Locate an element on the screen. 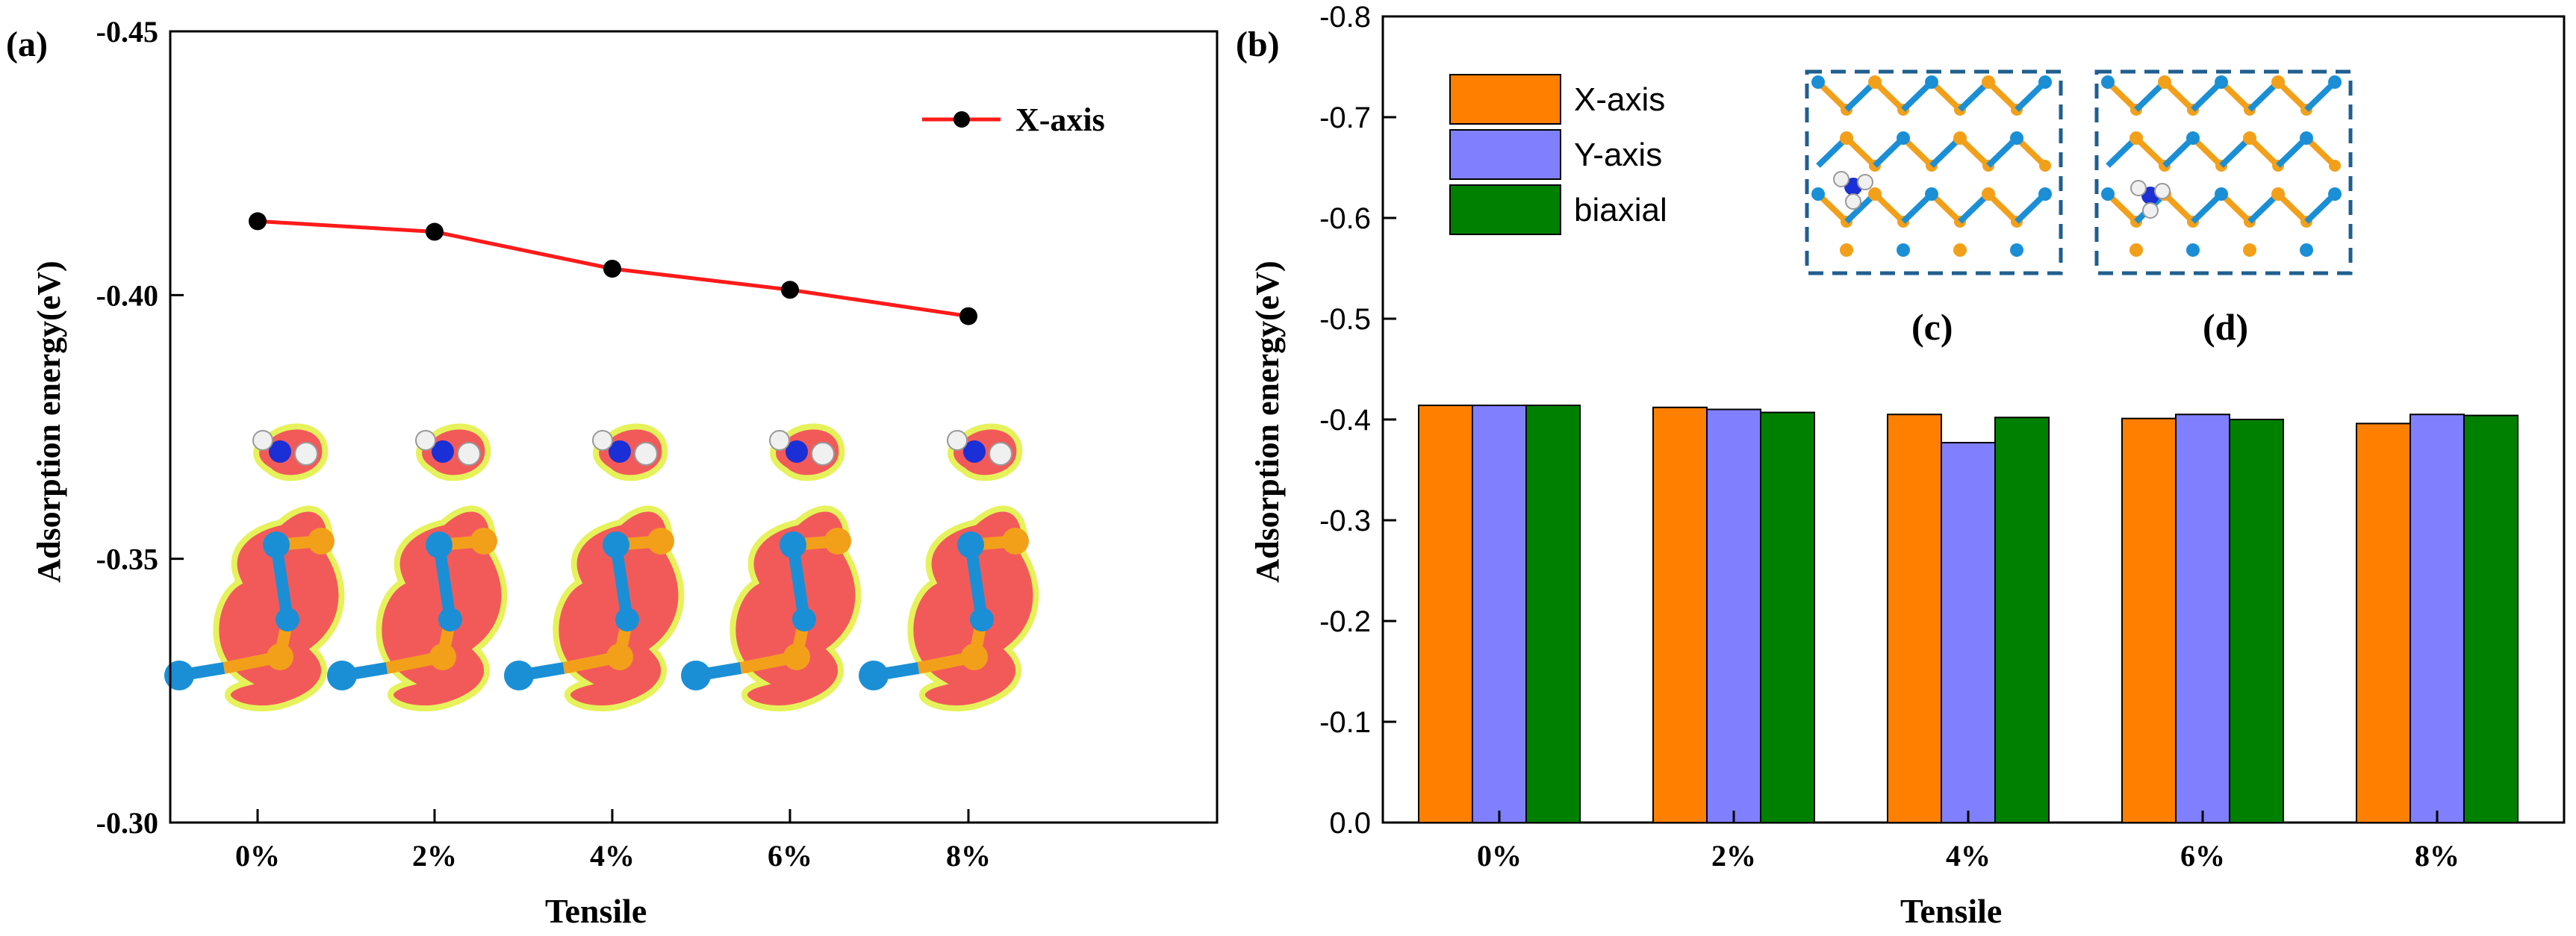 The height and width of the screenshot is (936, 2576). a-x-tick-label: 8% is located at coordinates (968, 856).